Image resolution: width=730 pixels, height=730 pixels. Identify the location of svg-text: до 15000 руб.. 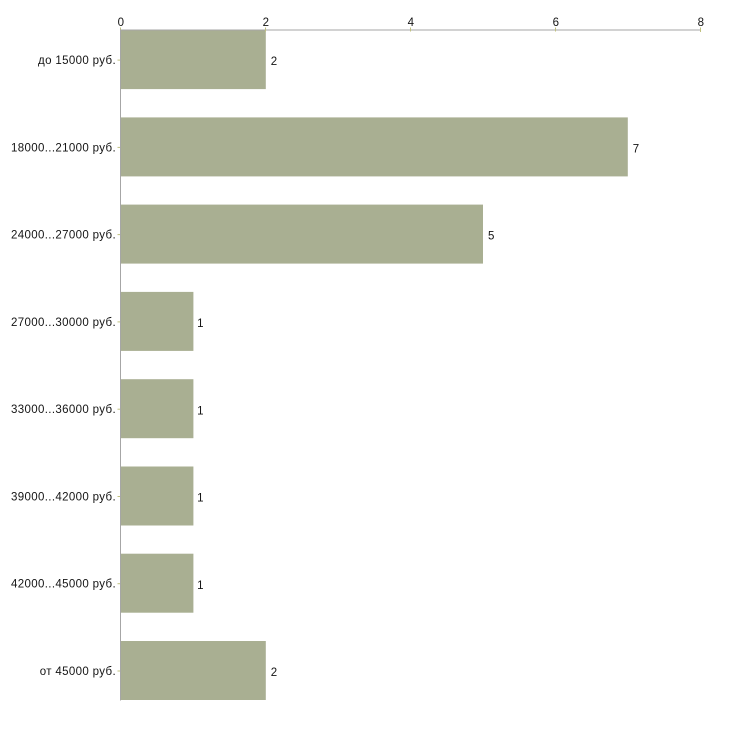
(77, 61).